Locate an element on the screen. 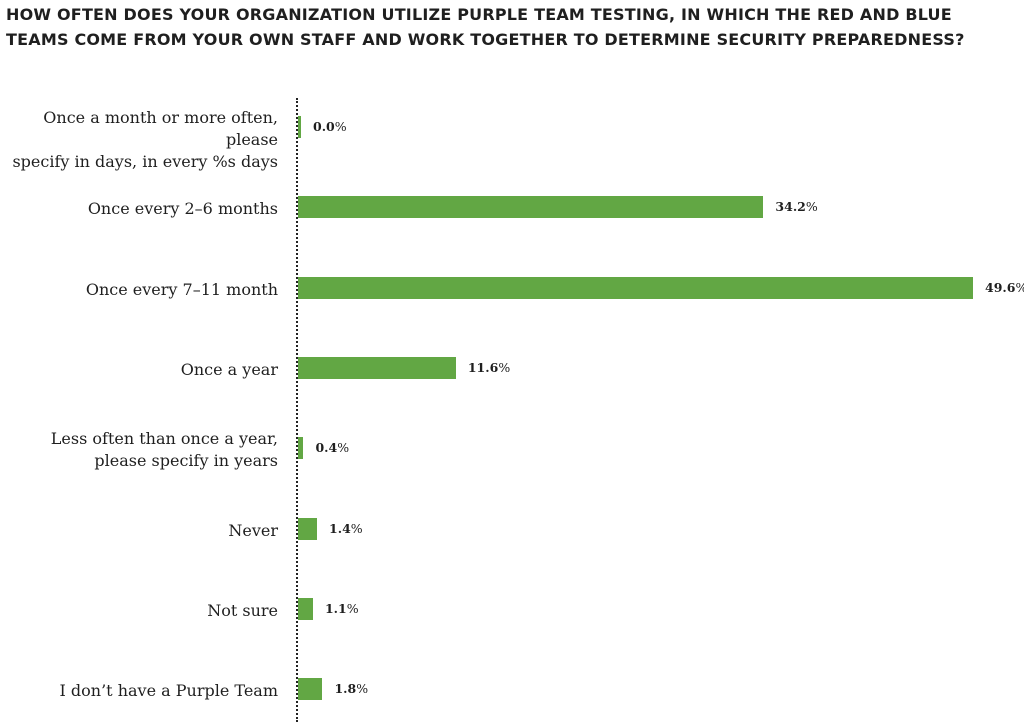 This screenshot has height=722, width=1024. data-label: 1.4% is located at coordinates (346, 529).